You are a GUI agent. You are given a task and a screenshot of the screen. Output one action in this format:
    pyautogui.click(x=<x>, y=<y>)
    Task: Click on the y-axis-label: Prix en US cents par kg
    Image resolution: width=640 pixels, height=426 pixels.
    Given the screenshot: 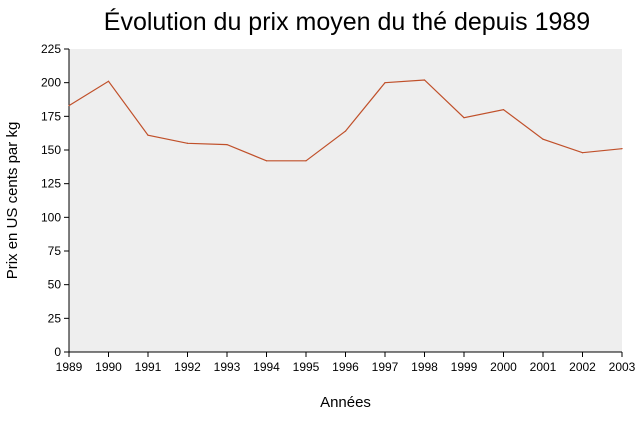 What is the action you would take?
    pyautogui.click(x=12, y=201)
    